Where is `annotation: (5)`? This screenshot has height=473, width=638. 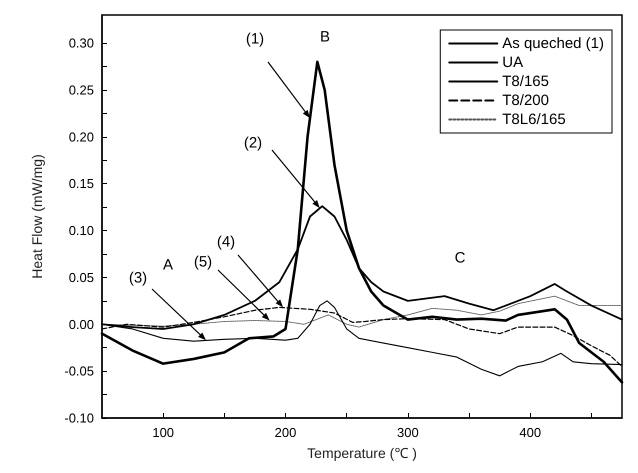
annotation: (5) is located at coordinates (203, 262).